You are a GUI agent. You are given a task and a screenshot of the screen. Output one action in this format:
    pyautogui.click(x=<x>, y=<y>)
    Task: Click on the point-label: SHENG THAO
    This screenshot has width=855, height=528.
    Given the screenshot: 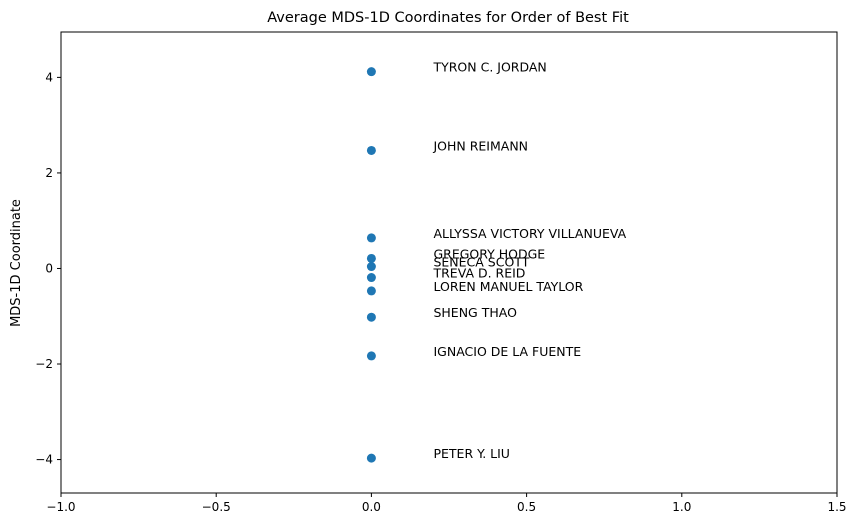 What is the action you would take?
    pyautogui.click(x=475, y=312)
    